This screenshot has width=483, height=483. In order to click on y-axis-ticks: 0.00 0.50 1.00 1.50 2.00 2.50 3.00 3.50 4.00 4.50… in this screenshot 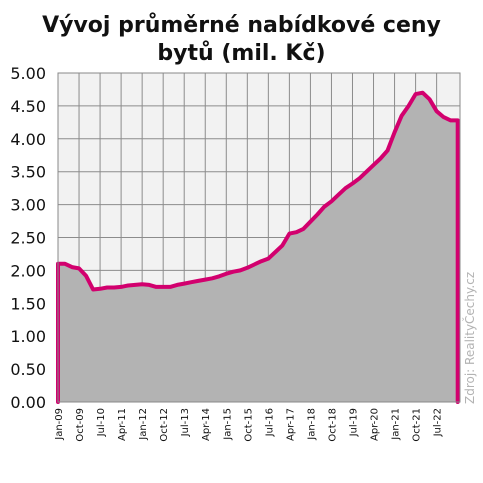, I will do `click(28, 238)`.